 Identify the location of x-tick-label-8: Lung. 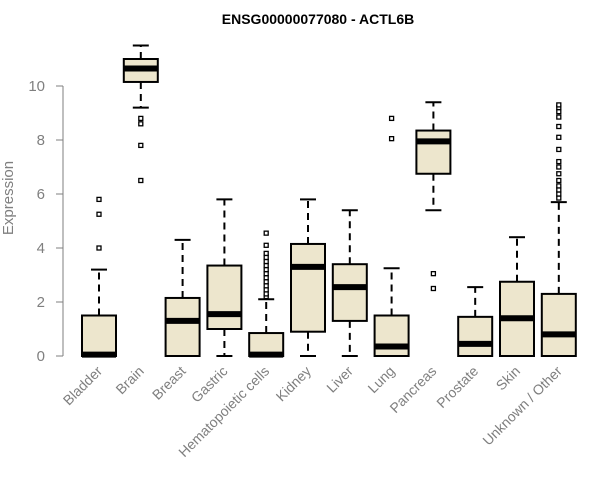
(380, 379).